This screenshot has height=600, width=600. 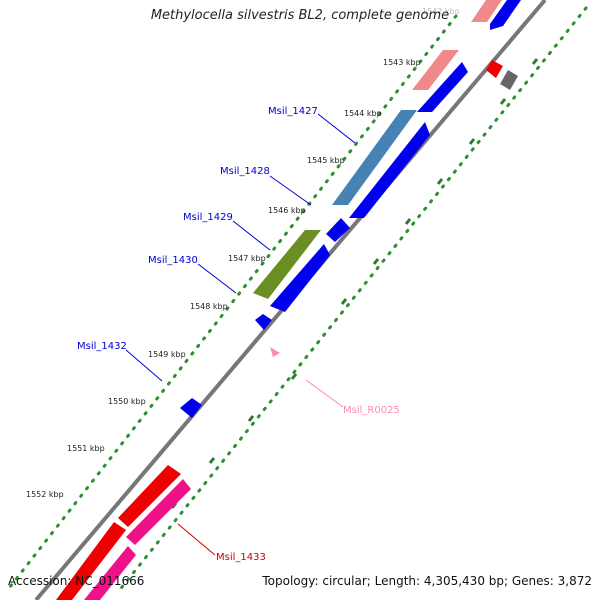 What do you see at coordinates (441, 11) in the screenshot?
I see `scale-label-1542: 1542 kbp` at bounding box center [441, 11].